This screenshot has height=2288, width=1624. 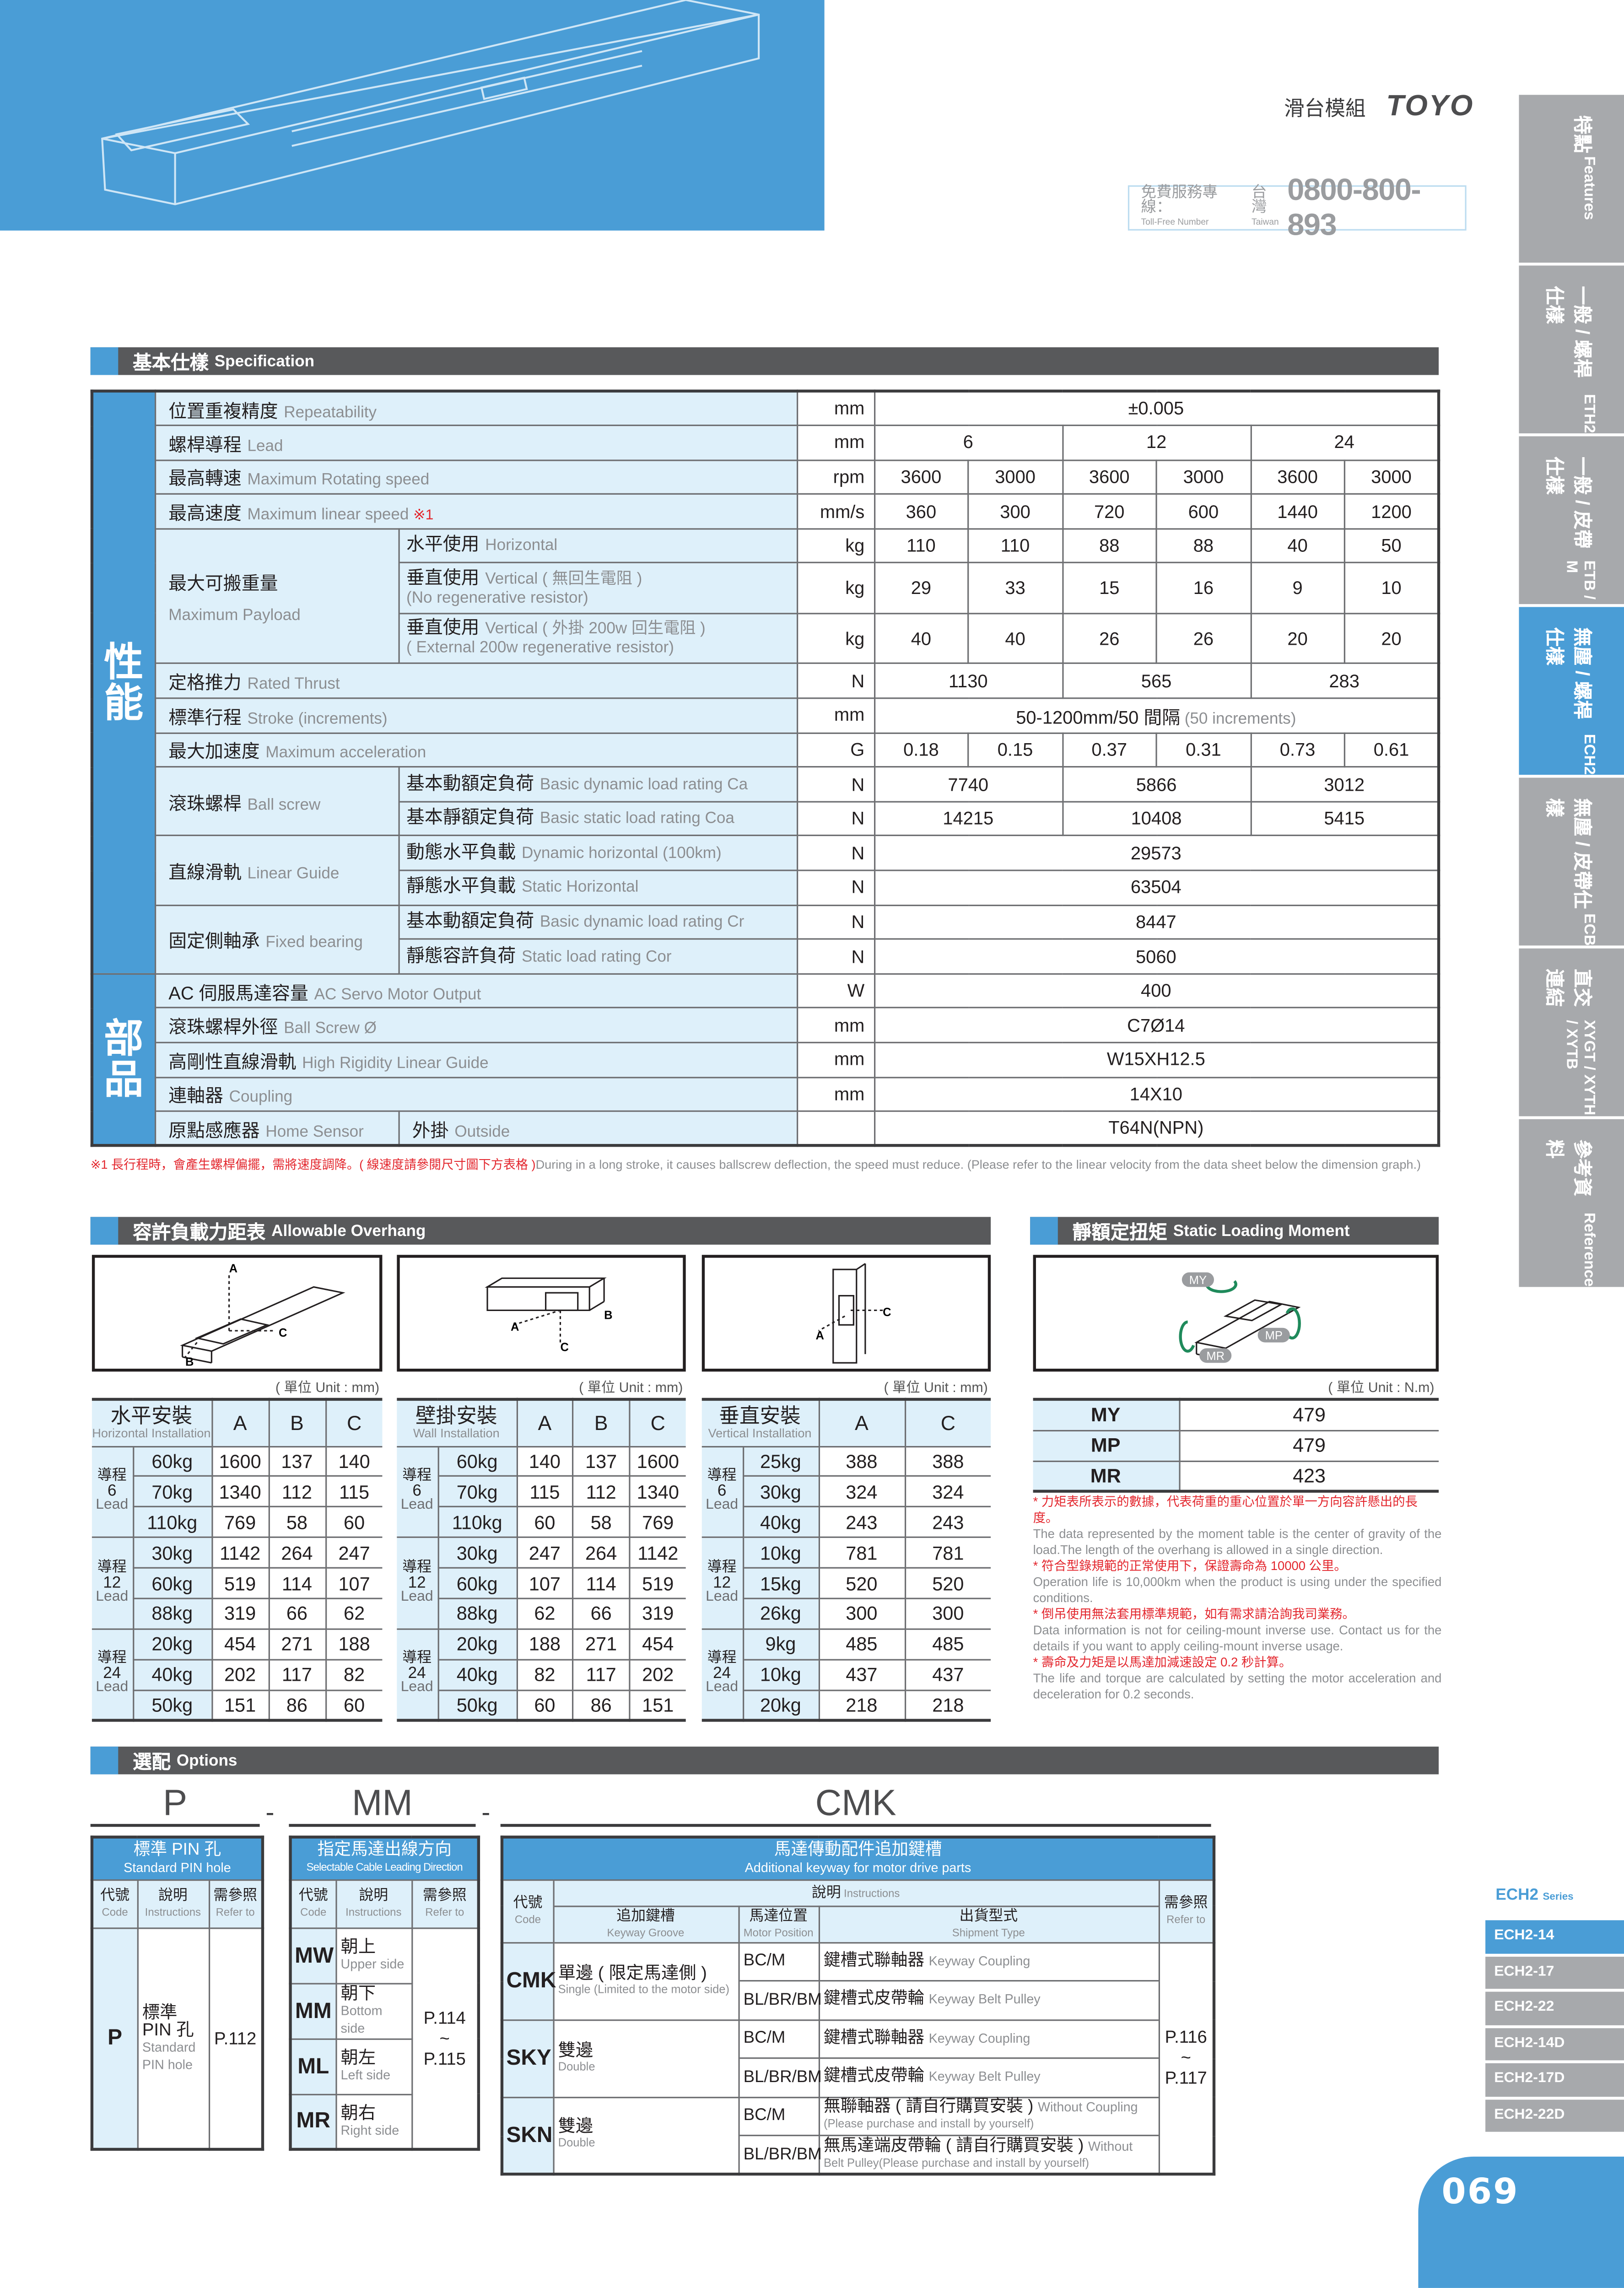 I want to click on moment-key: MR, so click(x=1106, y=1476).